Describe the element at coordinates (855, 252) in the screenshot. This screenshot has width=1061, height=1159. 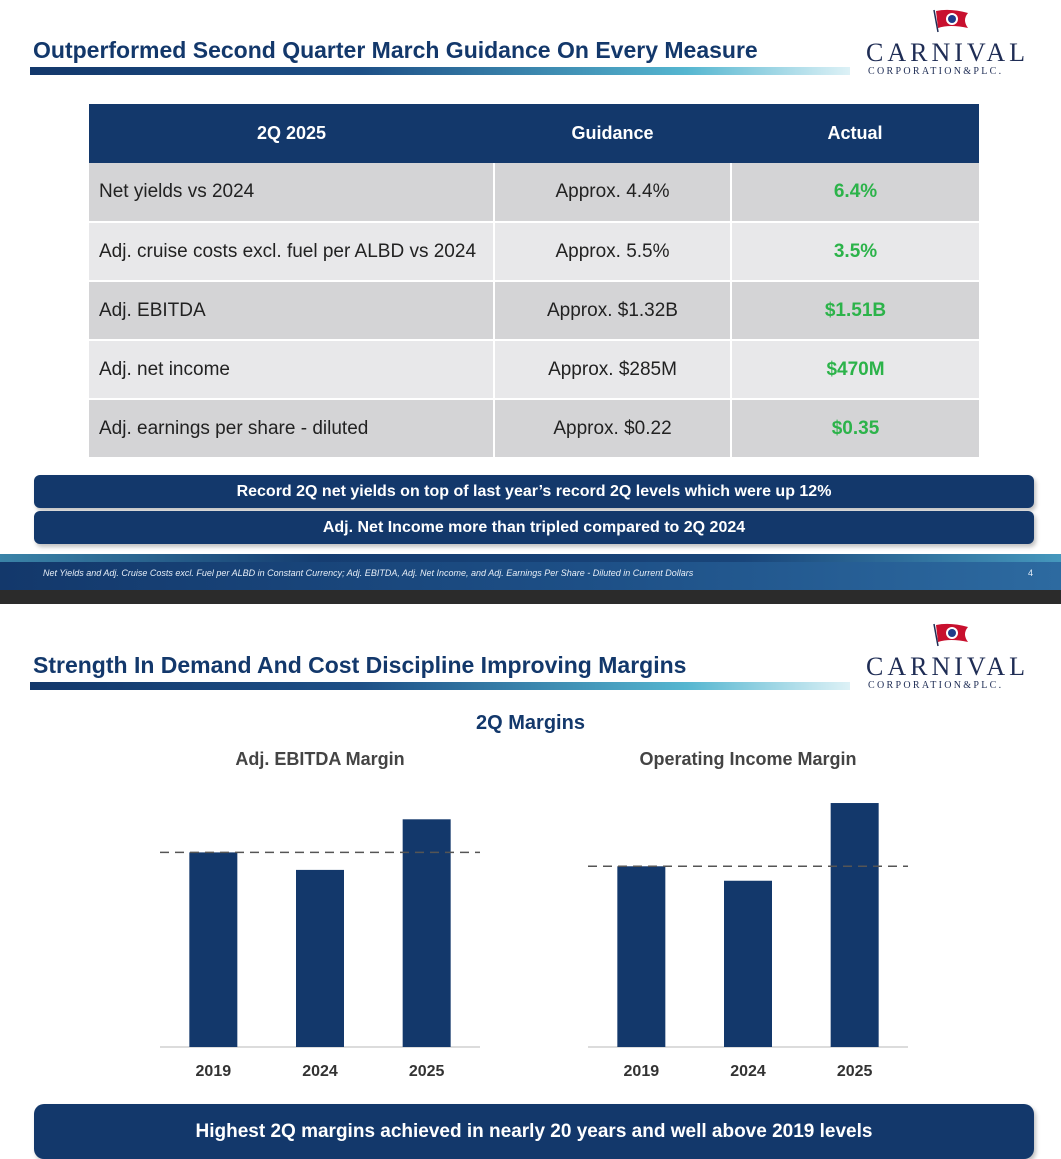
I see `row-actual: 3.5%` at that location.